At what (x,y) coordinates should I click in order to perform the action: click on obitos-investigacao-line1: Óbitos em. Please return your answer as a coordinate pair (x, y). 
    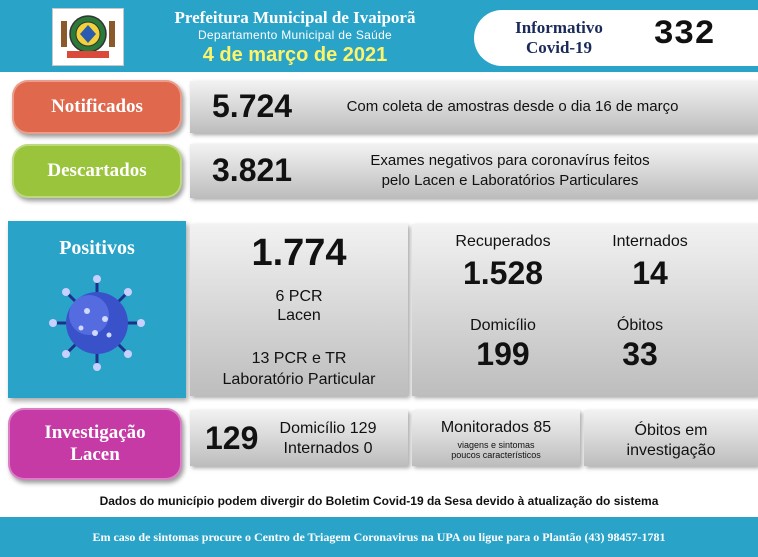
    Looking at the image, I should click on (671, 430).